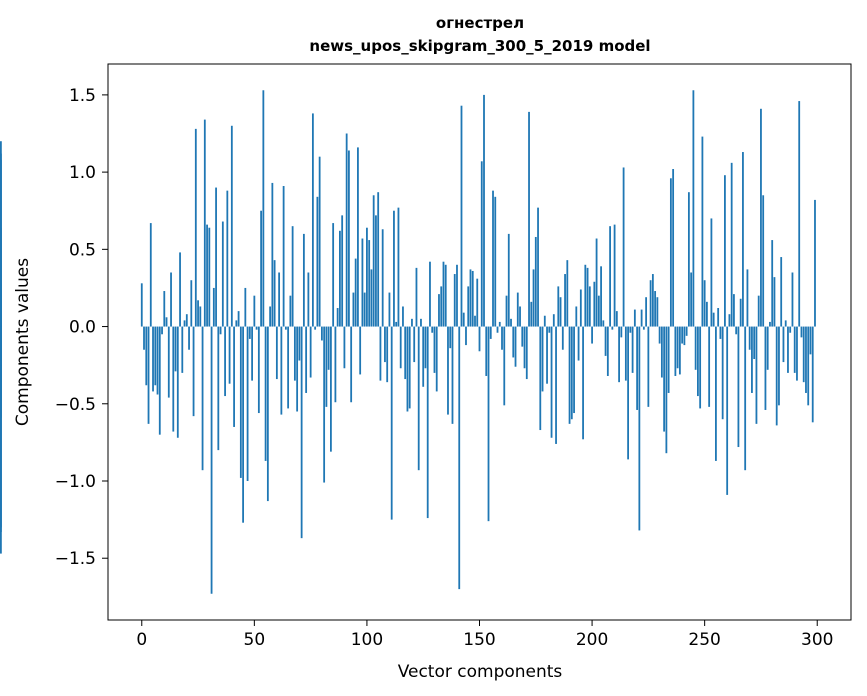  I want to click on x-axis-label: Vector components, so click(480, 672).